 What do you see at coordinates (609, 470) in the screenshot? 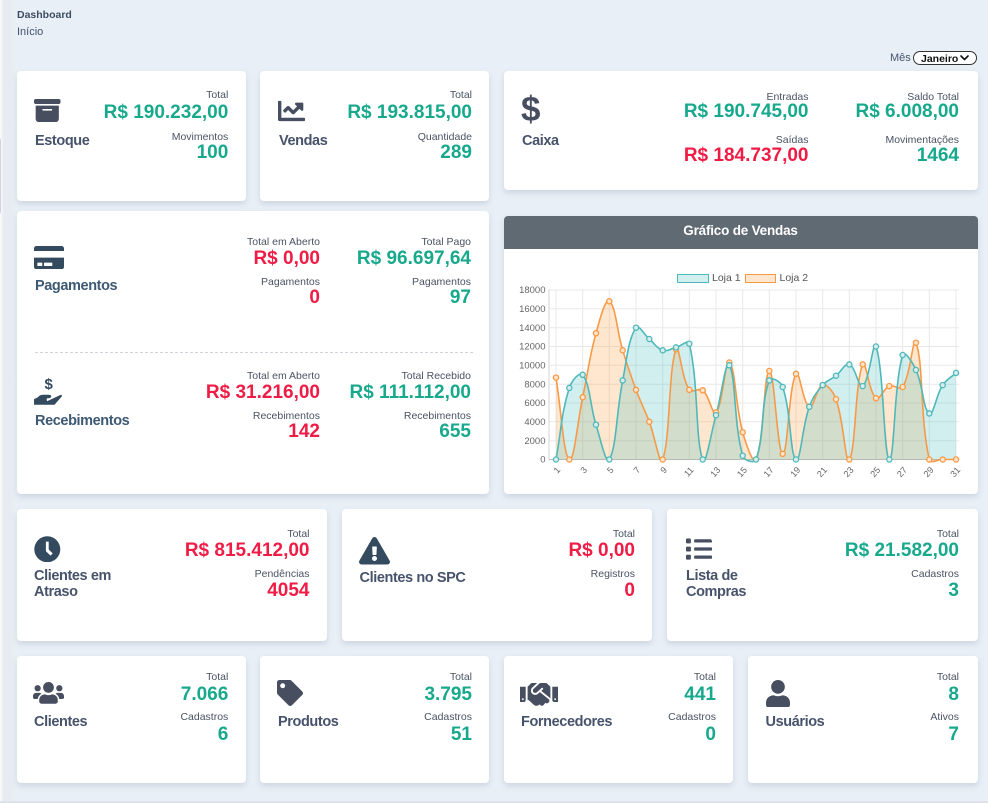
I see `svg-text: 5` at bounding box center [609, 470].